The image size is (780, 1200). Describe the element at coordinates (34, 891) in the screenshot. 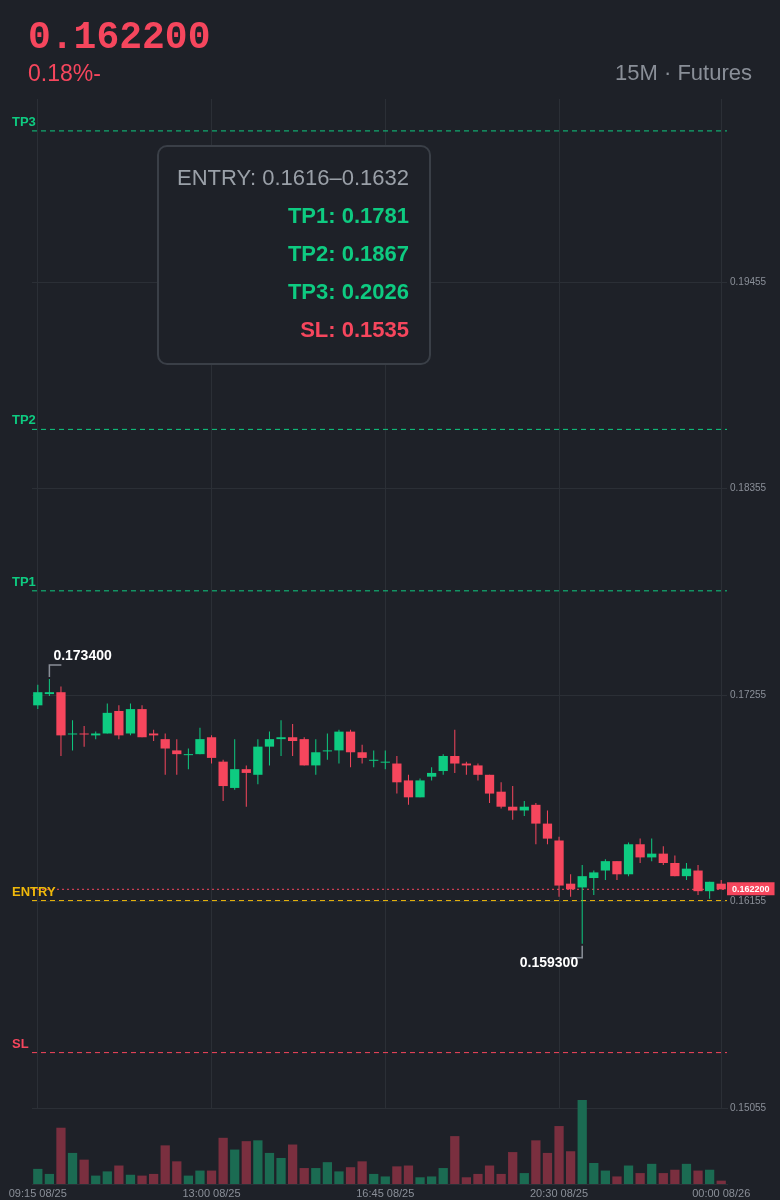

I see `ref-line-label: ENTRY` at that location.